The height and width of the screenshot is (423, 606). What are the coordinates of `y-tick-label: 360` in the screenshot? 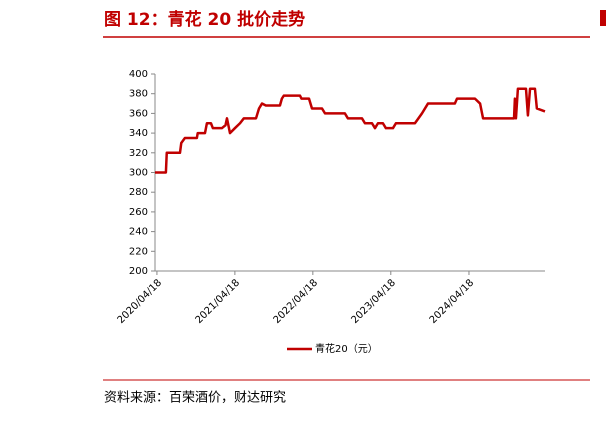 It's located at (138, 113).